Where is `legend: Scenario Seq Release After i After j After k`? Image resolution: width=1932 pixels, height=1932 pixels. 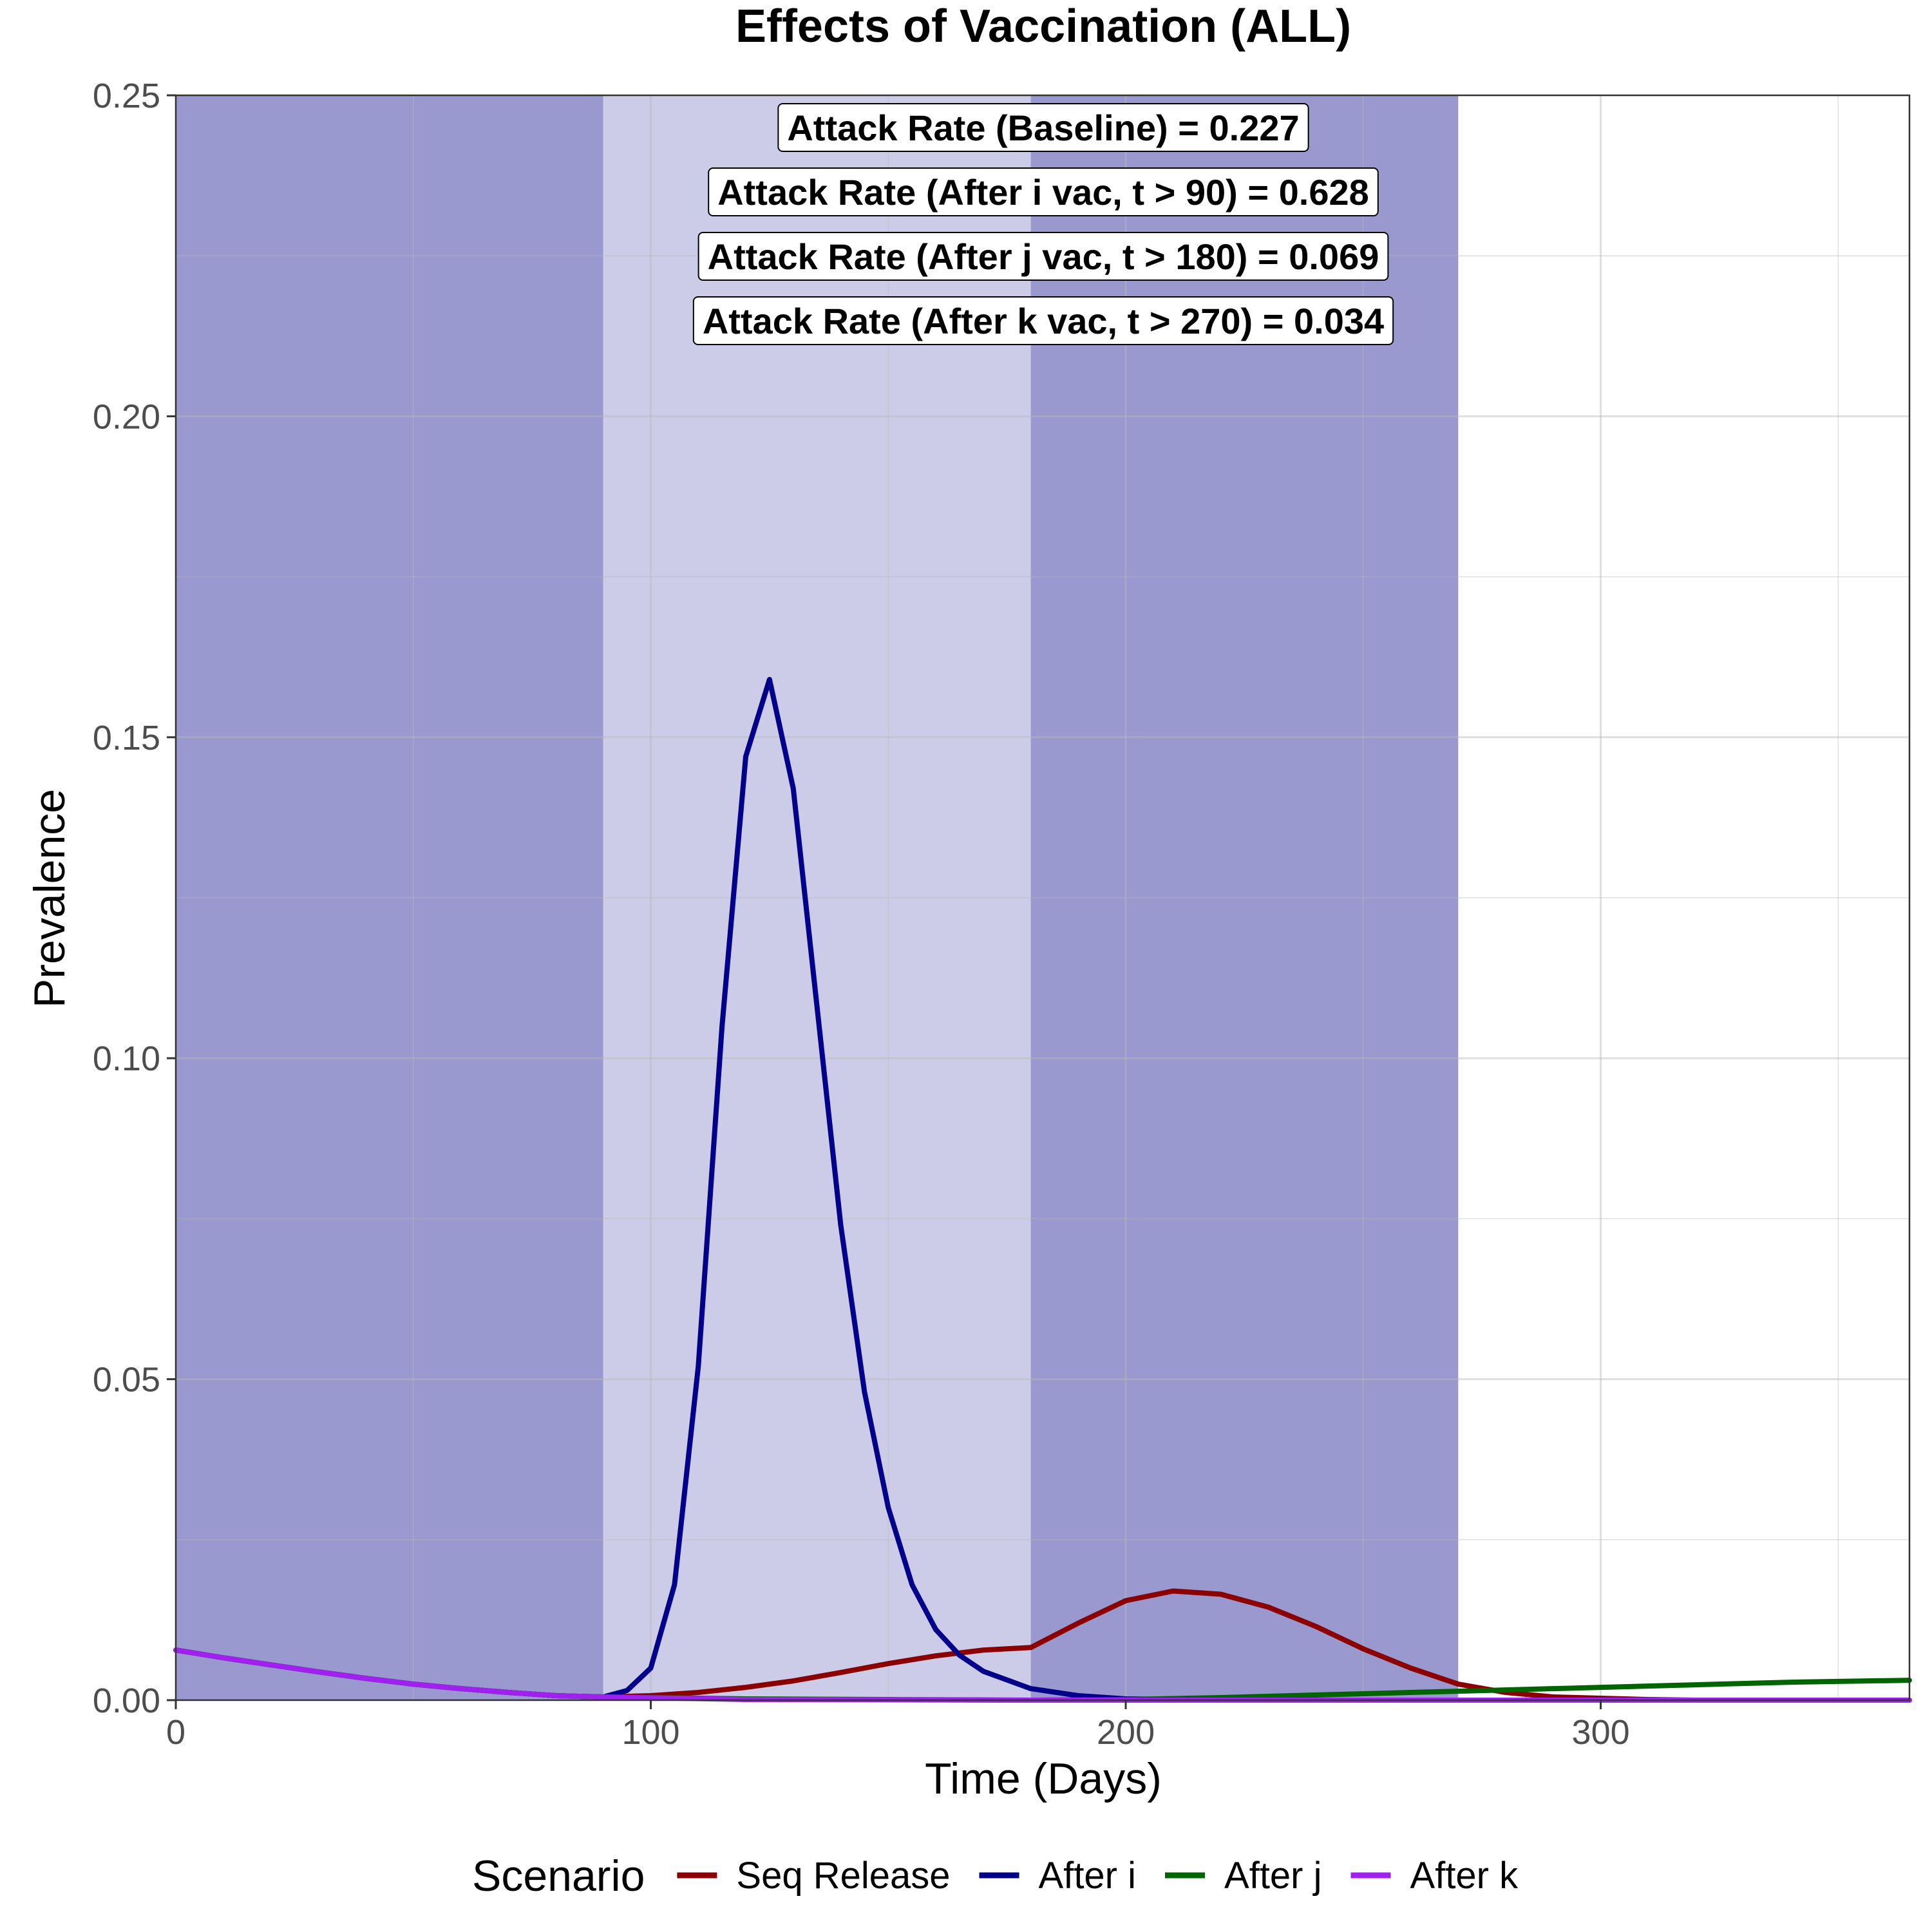
legend: Scenario Seq Release After i After j After k is located at coordinates (996, 1876).